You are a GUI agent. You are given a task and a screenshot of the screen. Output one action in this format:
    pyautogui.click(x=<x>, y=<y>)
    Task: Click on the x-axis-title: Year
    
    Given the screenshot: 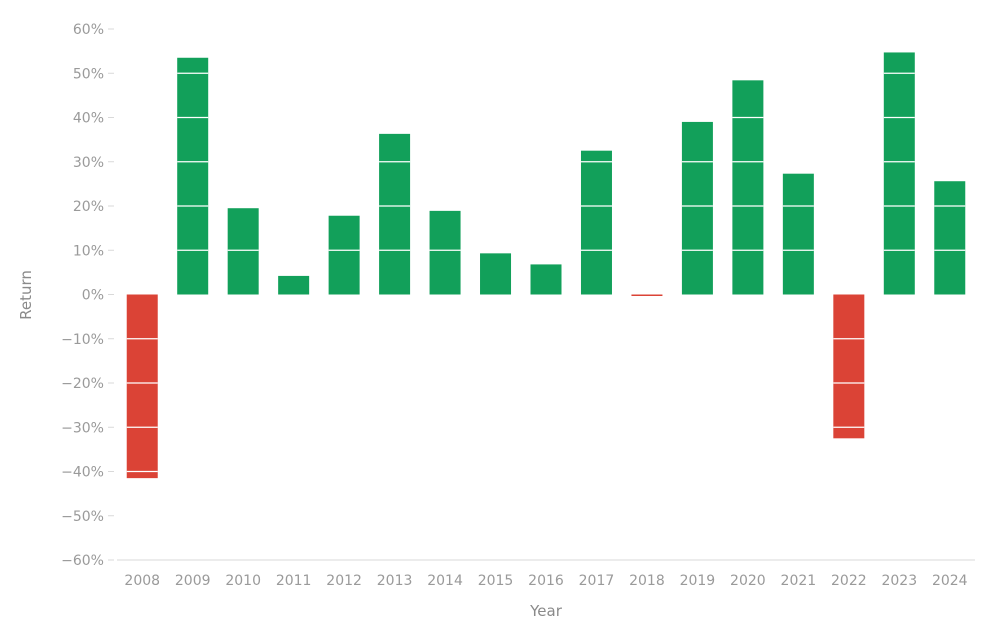 What is the action you would take?
    pyautogui.click(x=546, y=611)
    